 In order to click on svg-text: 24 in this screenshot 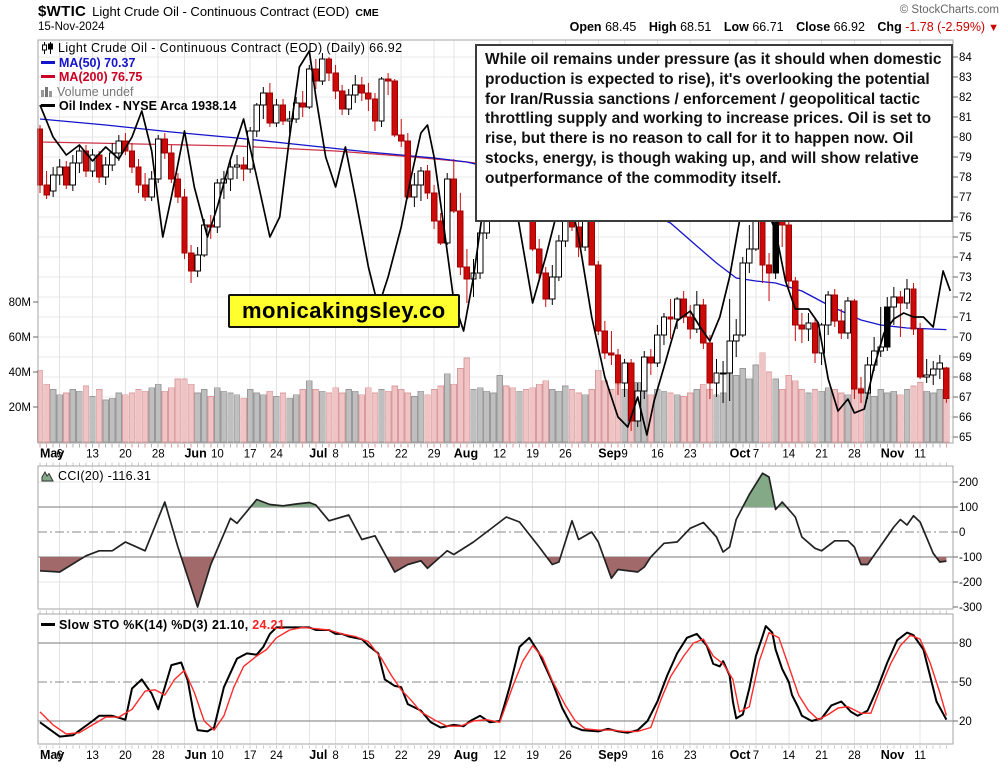, I will do `click(276, 455)`.